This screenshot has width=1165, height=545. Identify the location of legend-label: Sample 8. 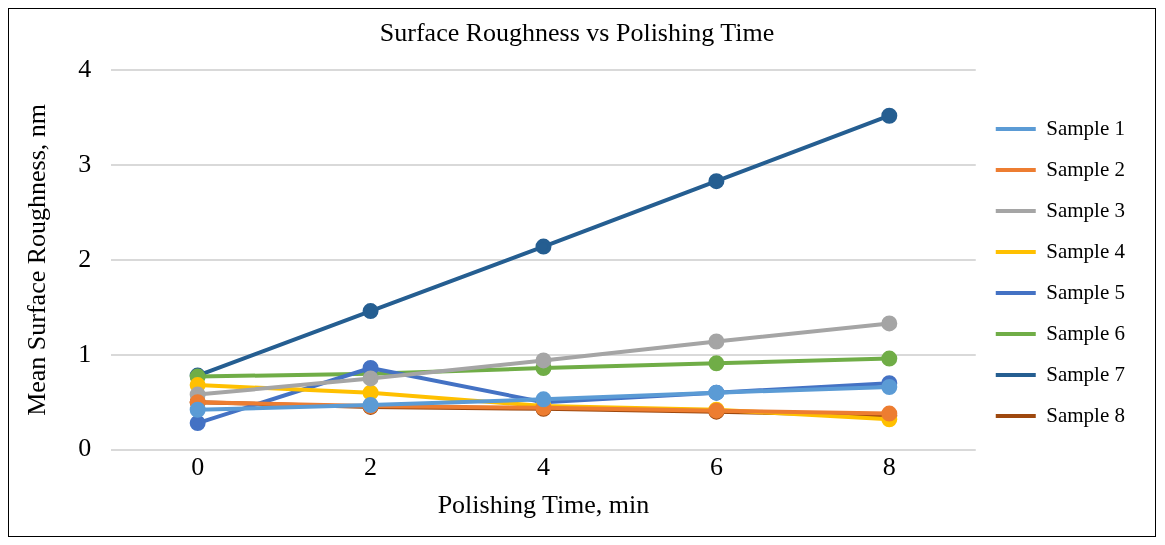
(1086, 414).